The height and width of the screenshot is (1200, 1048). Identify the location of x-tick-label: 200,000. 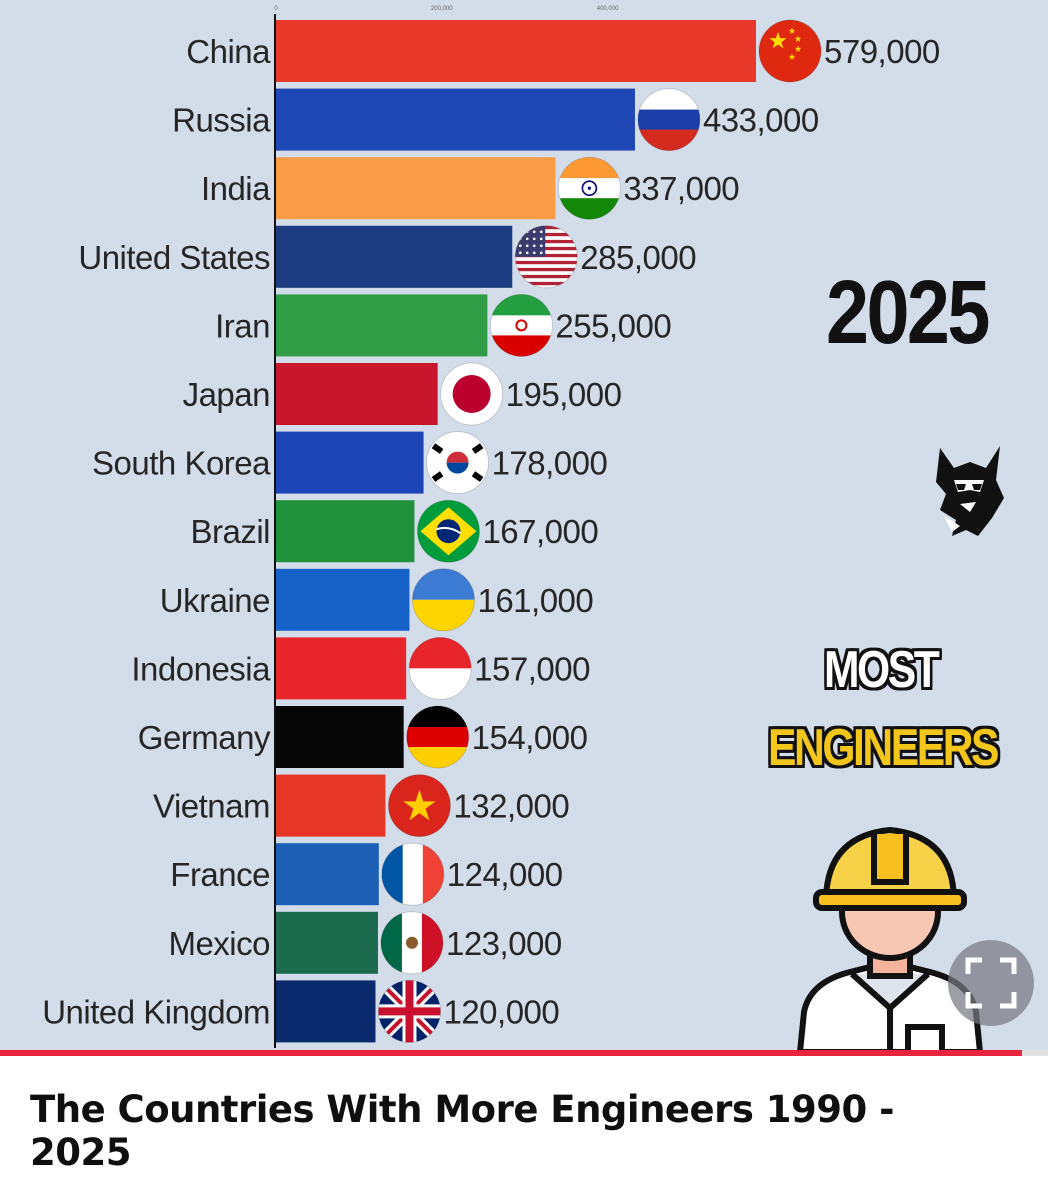
(442, 9).